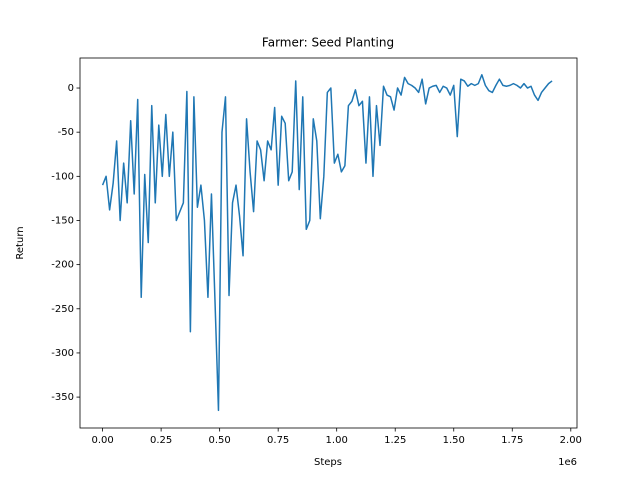  What do you see at coordinates (337, 440) in the screenshot?
I see `x-tick-label: 1.00` at bounding box center [337, 440].